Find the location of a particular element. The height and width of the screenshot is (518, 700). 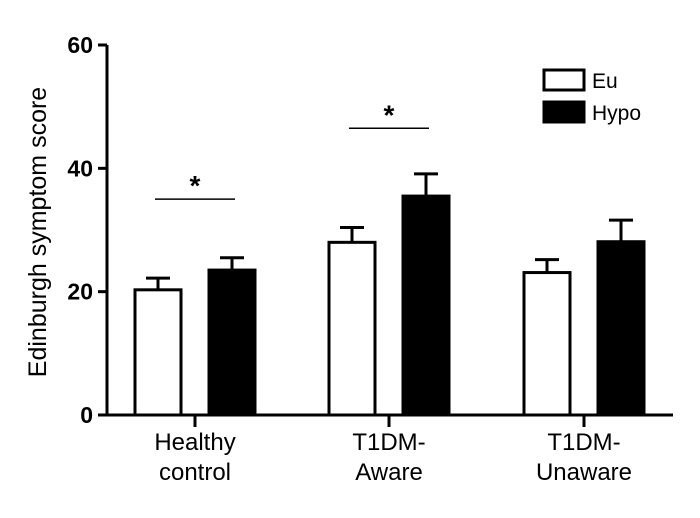

y-tick-label: 0 is located at coordinates (86, 415).